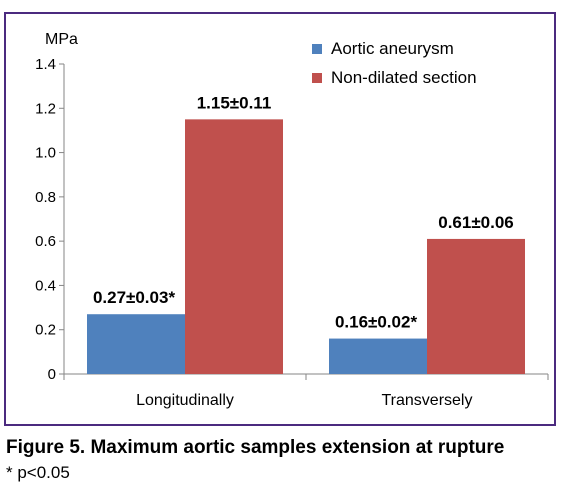  Describe the element at coordinates (376, 322) in the screenshot. I see `data-label: 0.16±0.02*` at that location.